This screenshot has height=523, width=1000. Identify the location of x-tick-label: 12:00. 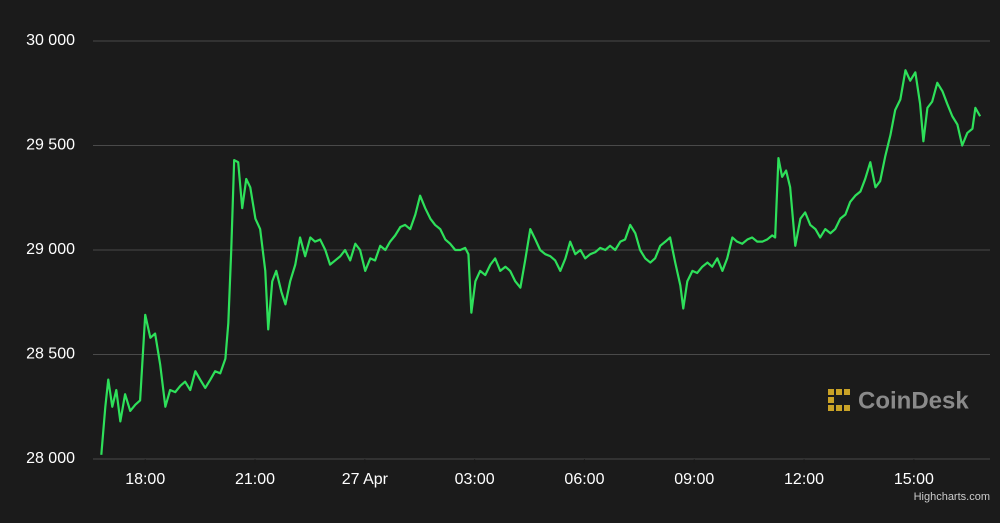
(804, 479).